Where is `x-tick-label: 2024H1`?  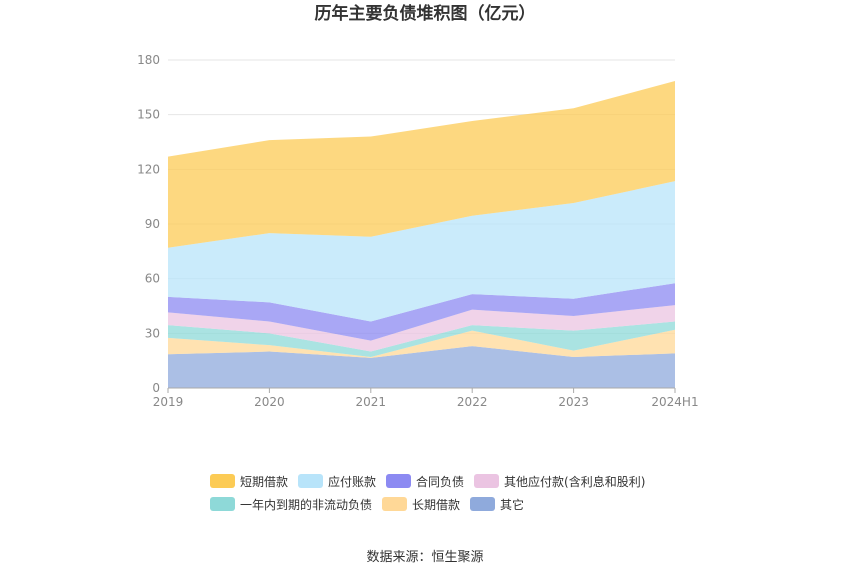
x-tick-label: 2024H1 is located at coordinates (674, 402).